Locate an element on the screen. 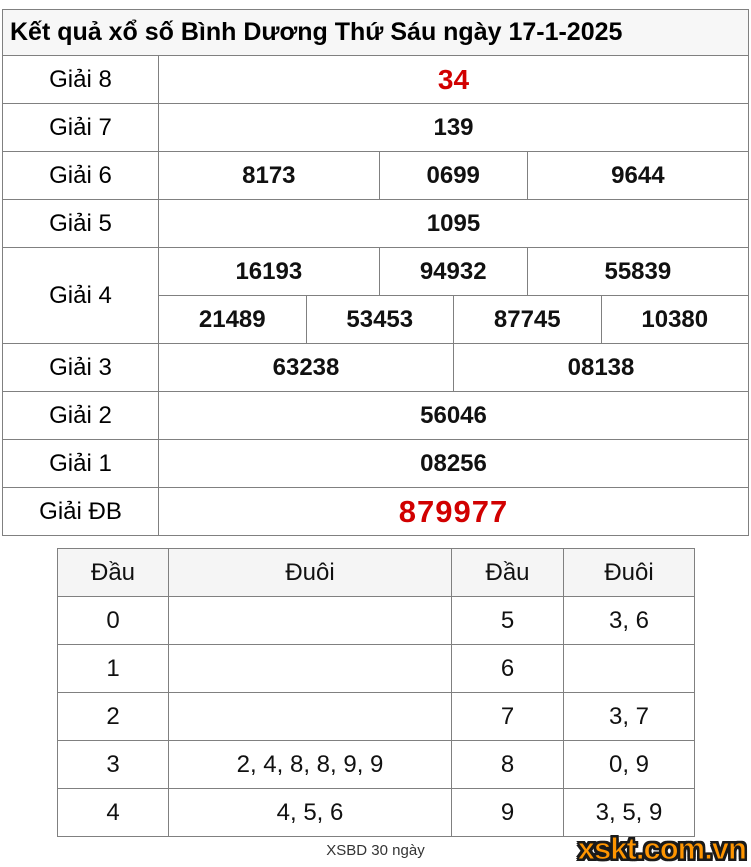 This screenshot has width=751, height=867. head-digit-cell: 9 is located at coordinates (507, 812).